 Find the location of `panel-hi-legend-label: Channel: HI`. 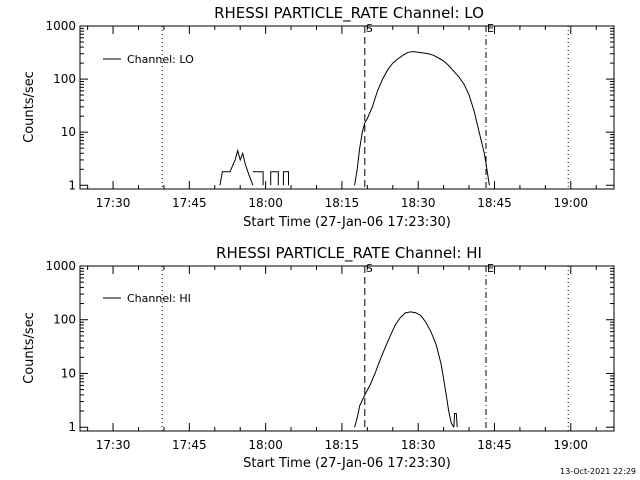

panel-hi-legend-label: Channel: HI is located at coordinates (159, 298).